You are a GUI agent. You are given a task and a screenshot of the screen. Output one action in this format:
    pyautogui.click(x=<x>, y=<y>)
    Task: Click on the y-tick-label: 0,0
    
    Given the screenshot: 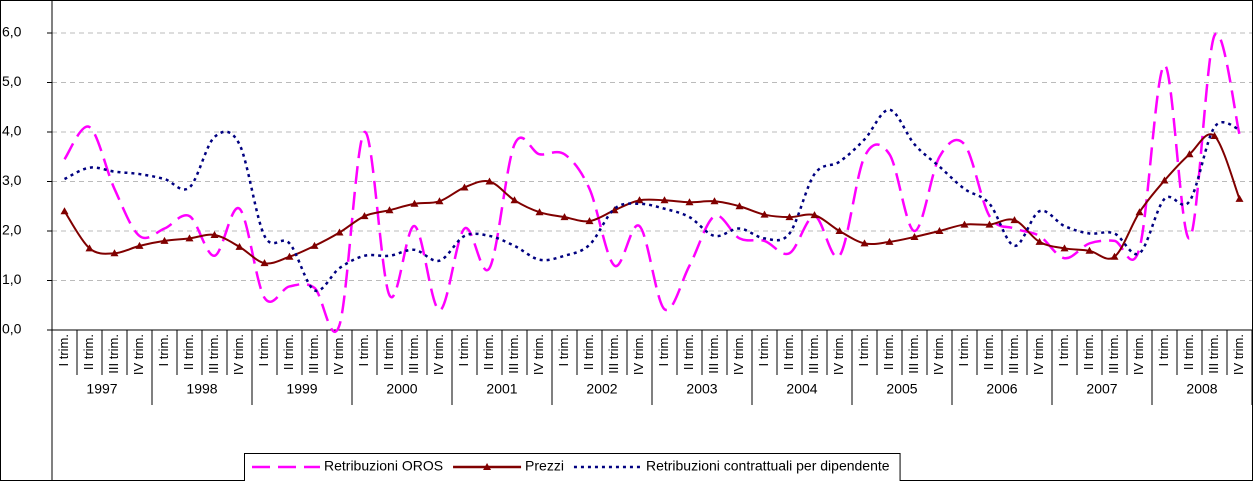 What is the action you would take?
    pyautogui.click(x=12, y=329)
    